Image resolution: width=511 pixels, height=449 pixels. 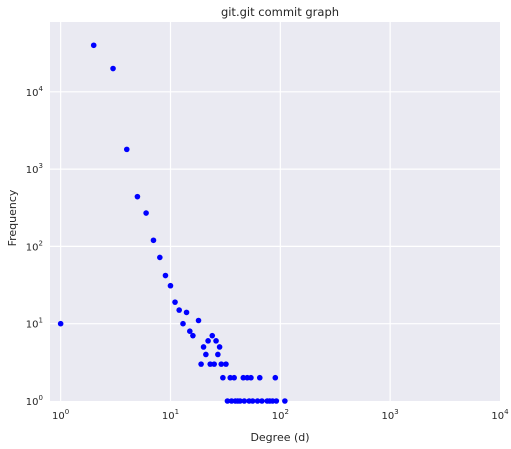 What do you see at coordinates (34, 169) in the screenshot?
I see `y-tick-label: 10³` at bounding box center [34, 169].